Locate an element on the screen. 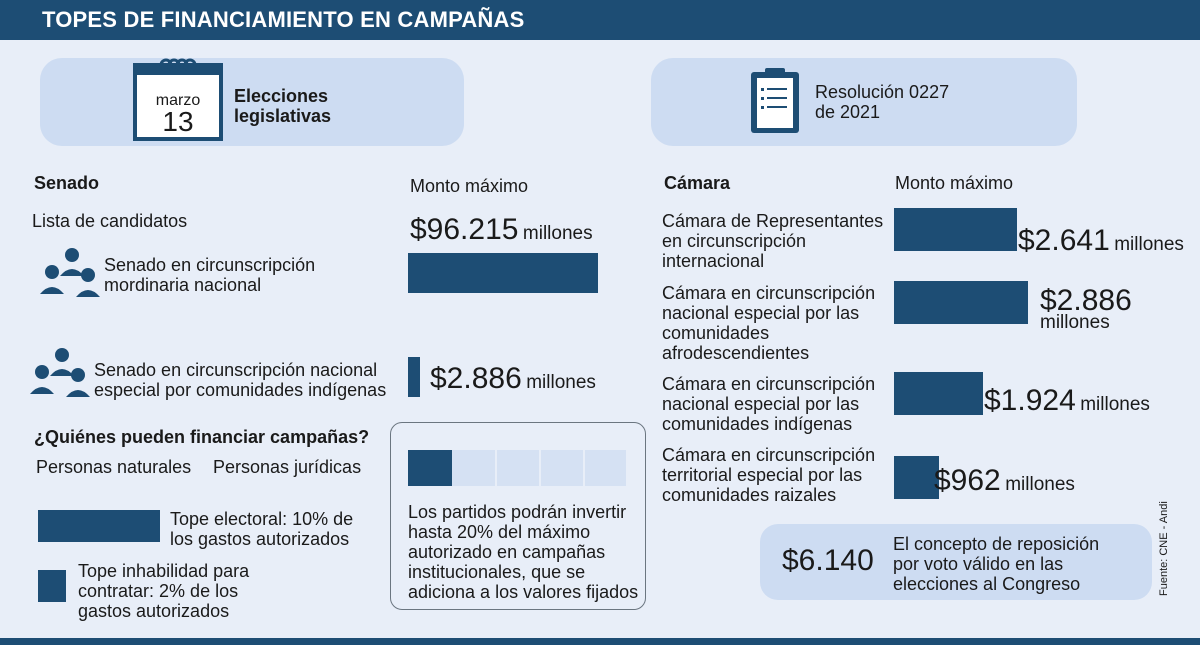 The image size is (1200, 645). tope-inhabilidad-line3: gastos autorizados is located at coordinates (154, 611).